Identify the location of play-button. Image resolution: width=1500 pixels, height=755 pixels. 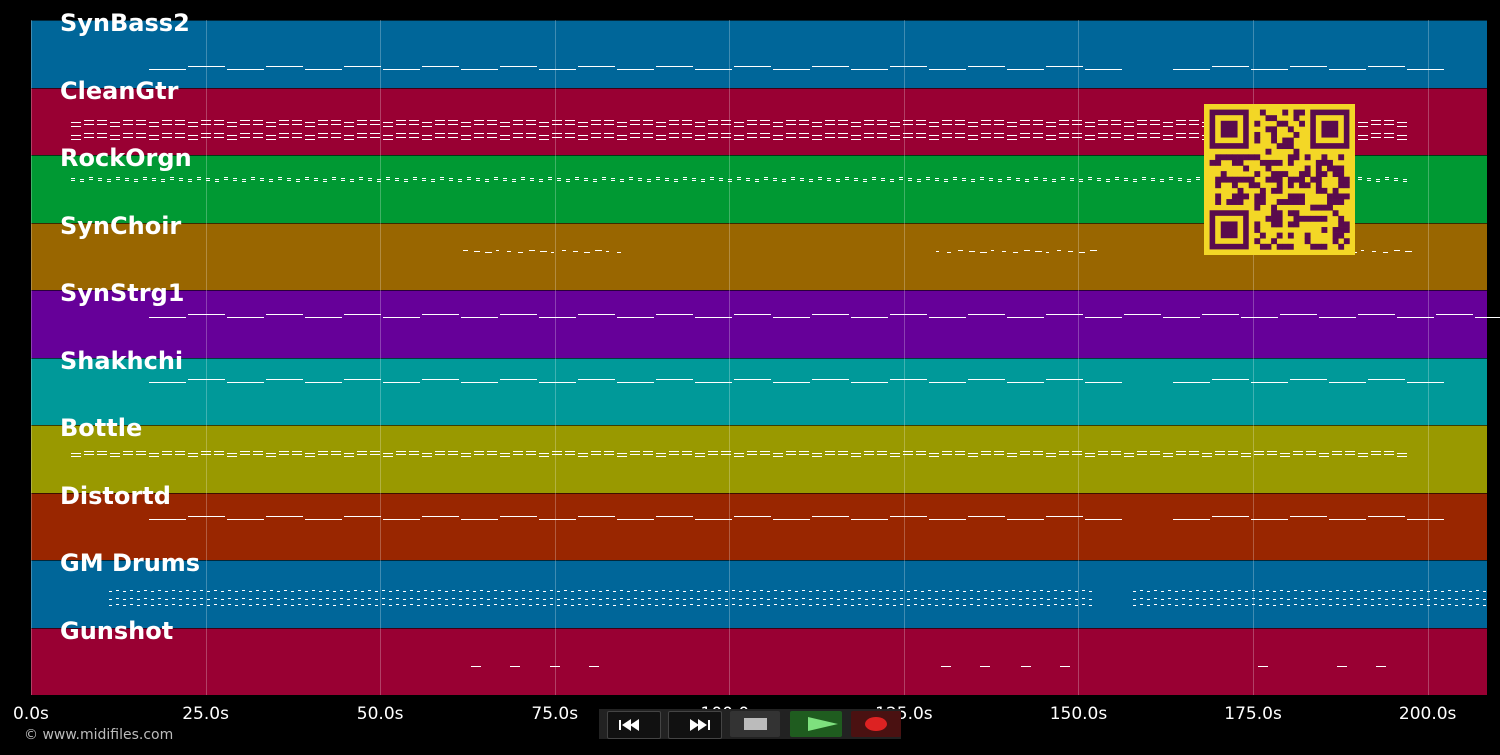
(816, 724).